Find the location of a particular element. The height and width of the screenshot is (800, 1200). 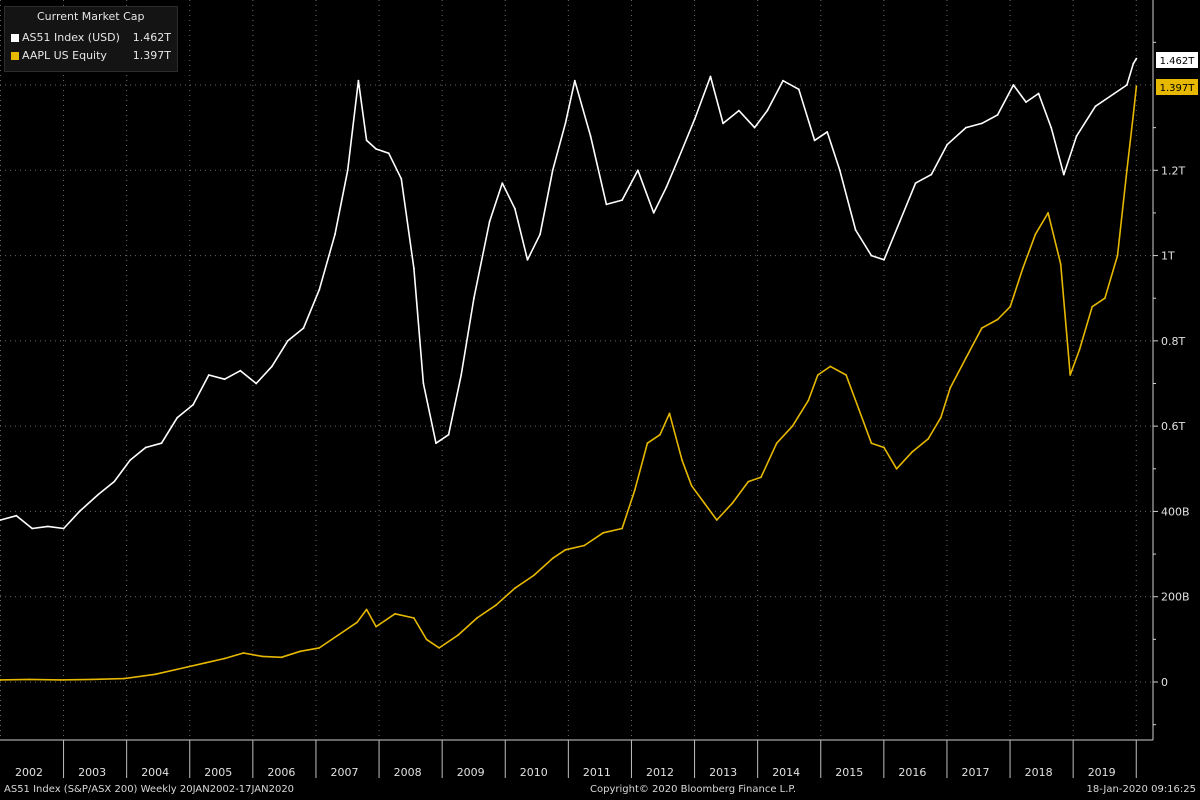

x-tick-label: 2019 is located at coordinates (1102, 772).